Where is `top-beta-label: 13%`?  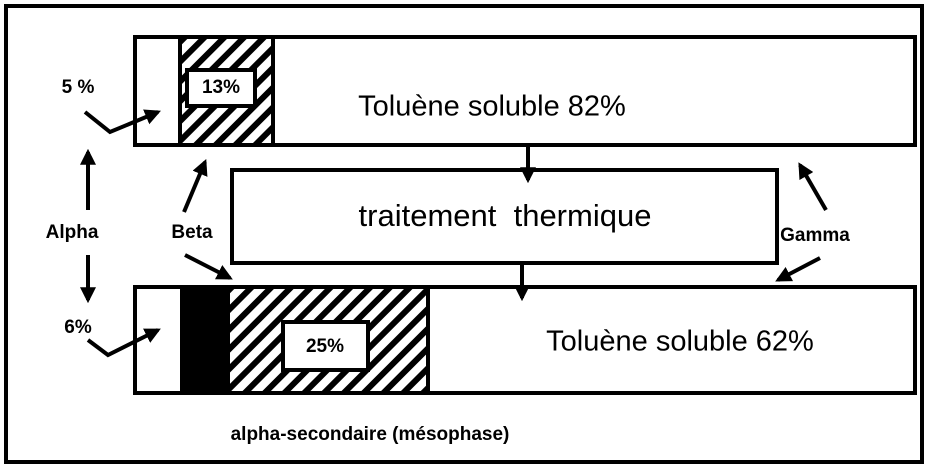 top-beta-label: 13% is located at coordinates (221, 87).